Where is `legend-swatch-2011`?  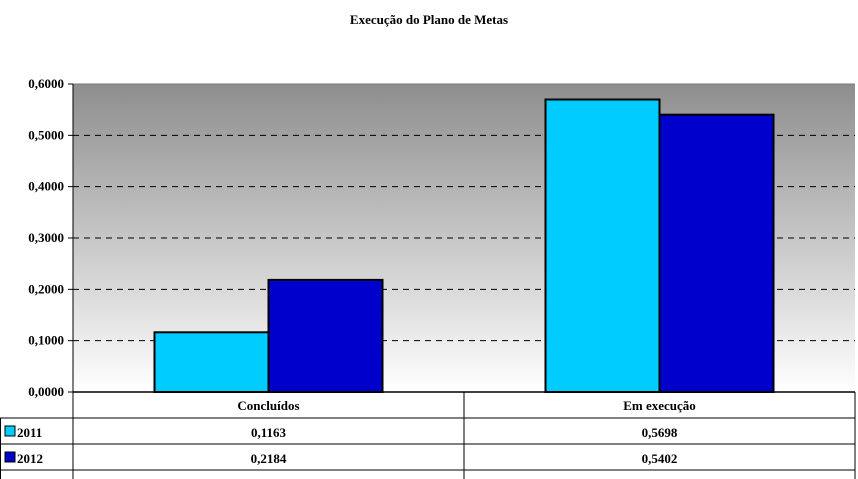 legend-swatch-2011 is located at coordinates (10, 431).